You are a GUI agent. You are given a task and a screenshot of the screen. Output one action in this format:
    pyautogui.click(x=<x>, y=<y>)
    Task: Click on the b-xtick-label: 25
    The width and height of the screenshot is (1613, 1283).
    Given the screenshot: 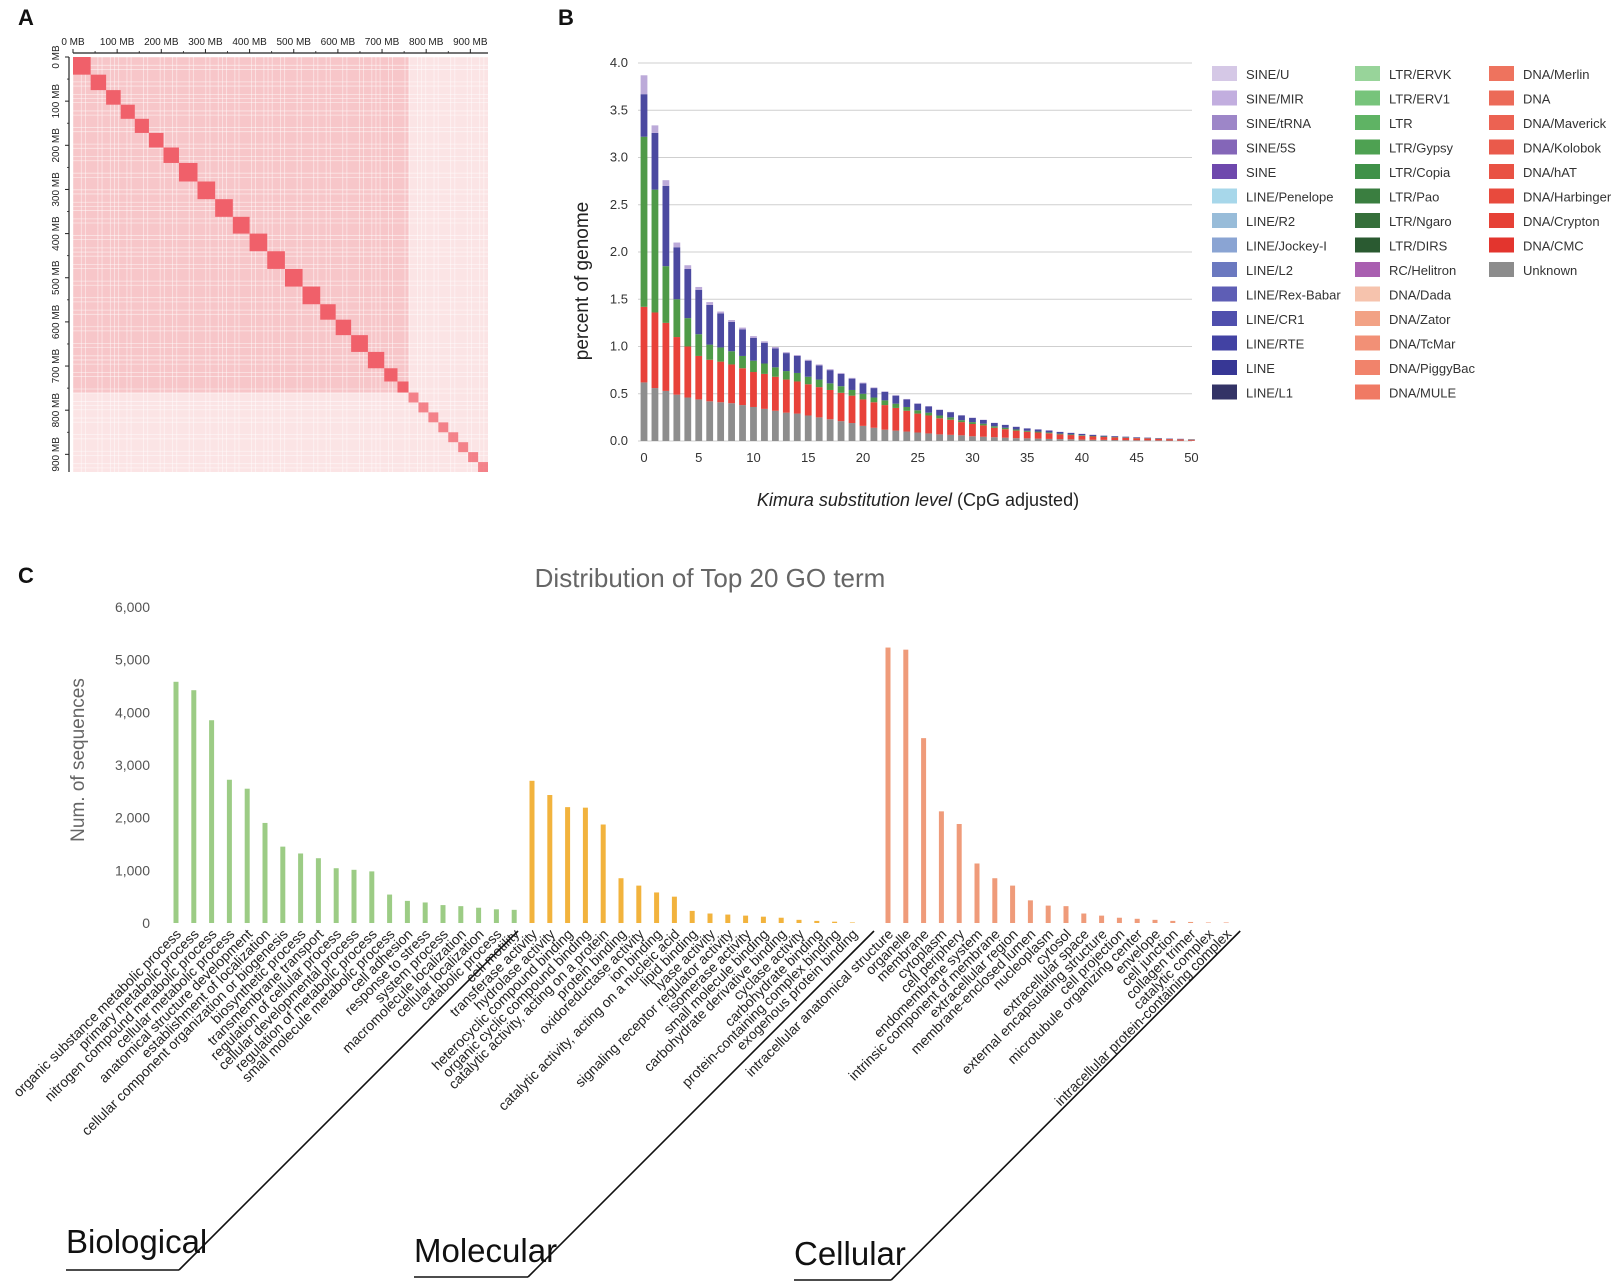 What is the action you would take?
    pyautogui.click(x=917, y=457)
    